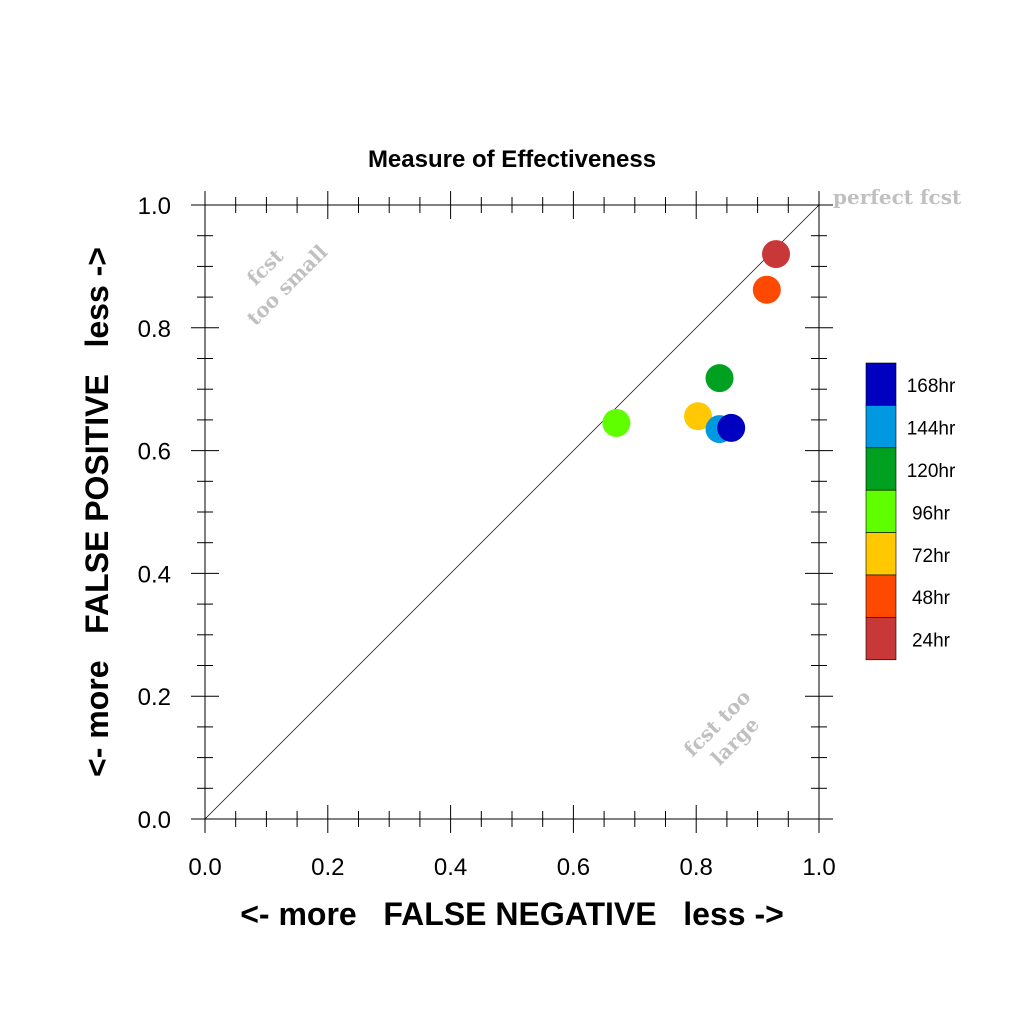 The width and height of the screenshot is (1024, 1024). Describe the element at coordinates (910, 511) in the screenshot. I see `legend: 168hr 144hr 120hr 96hr 72hr 48hr 24hr` at that location.